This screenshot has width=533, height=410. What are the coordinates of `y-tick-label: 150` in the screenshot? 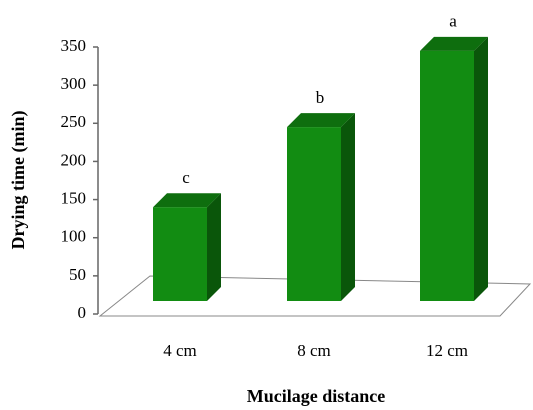 It's located at (74, 197).